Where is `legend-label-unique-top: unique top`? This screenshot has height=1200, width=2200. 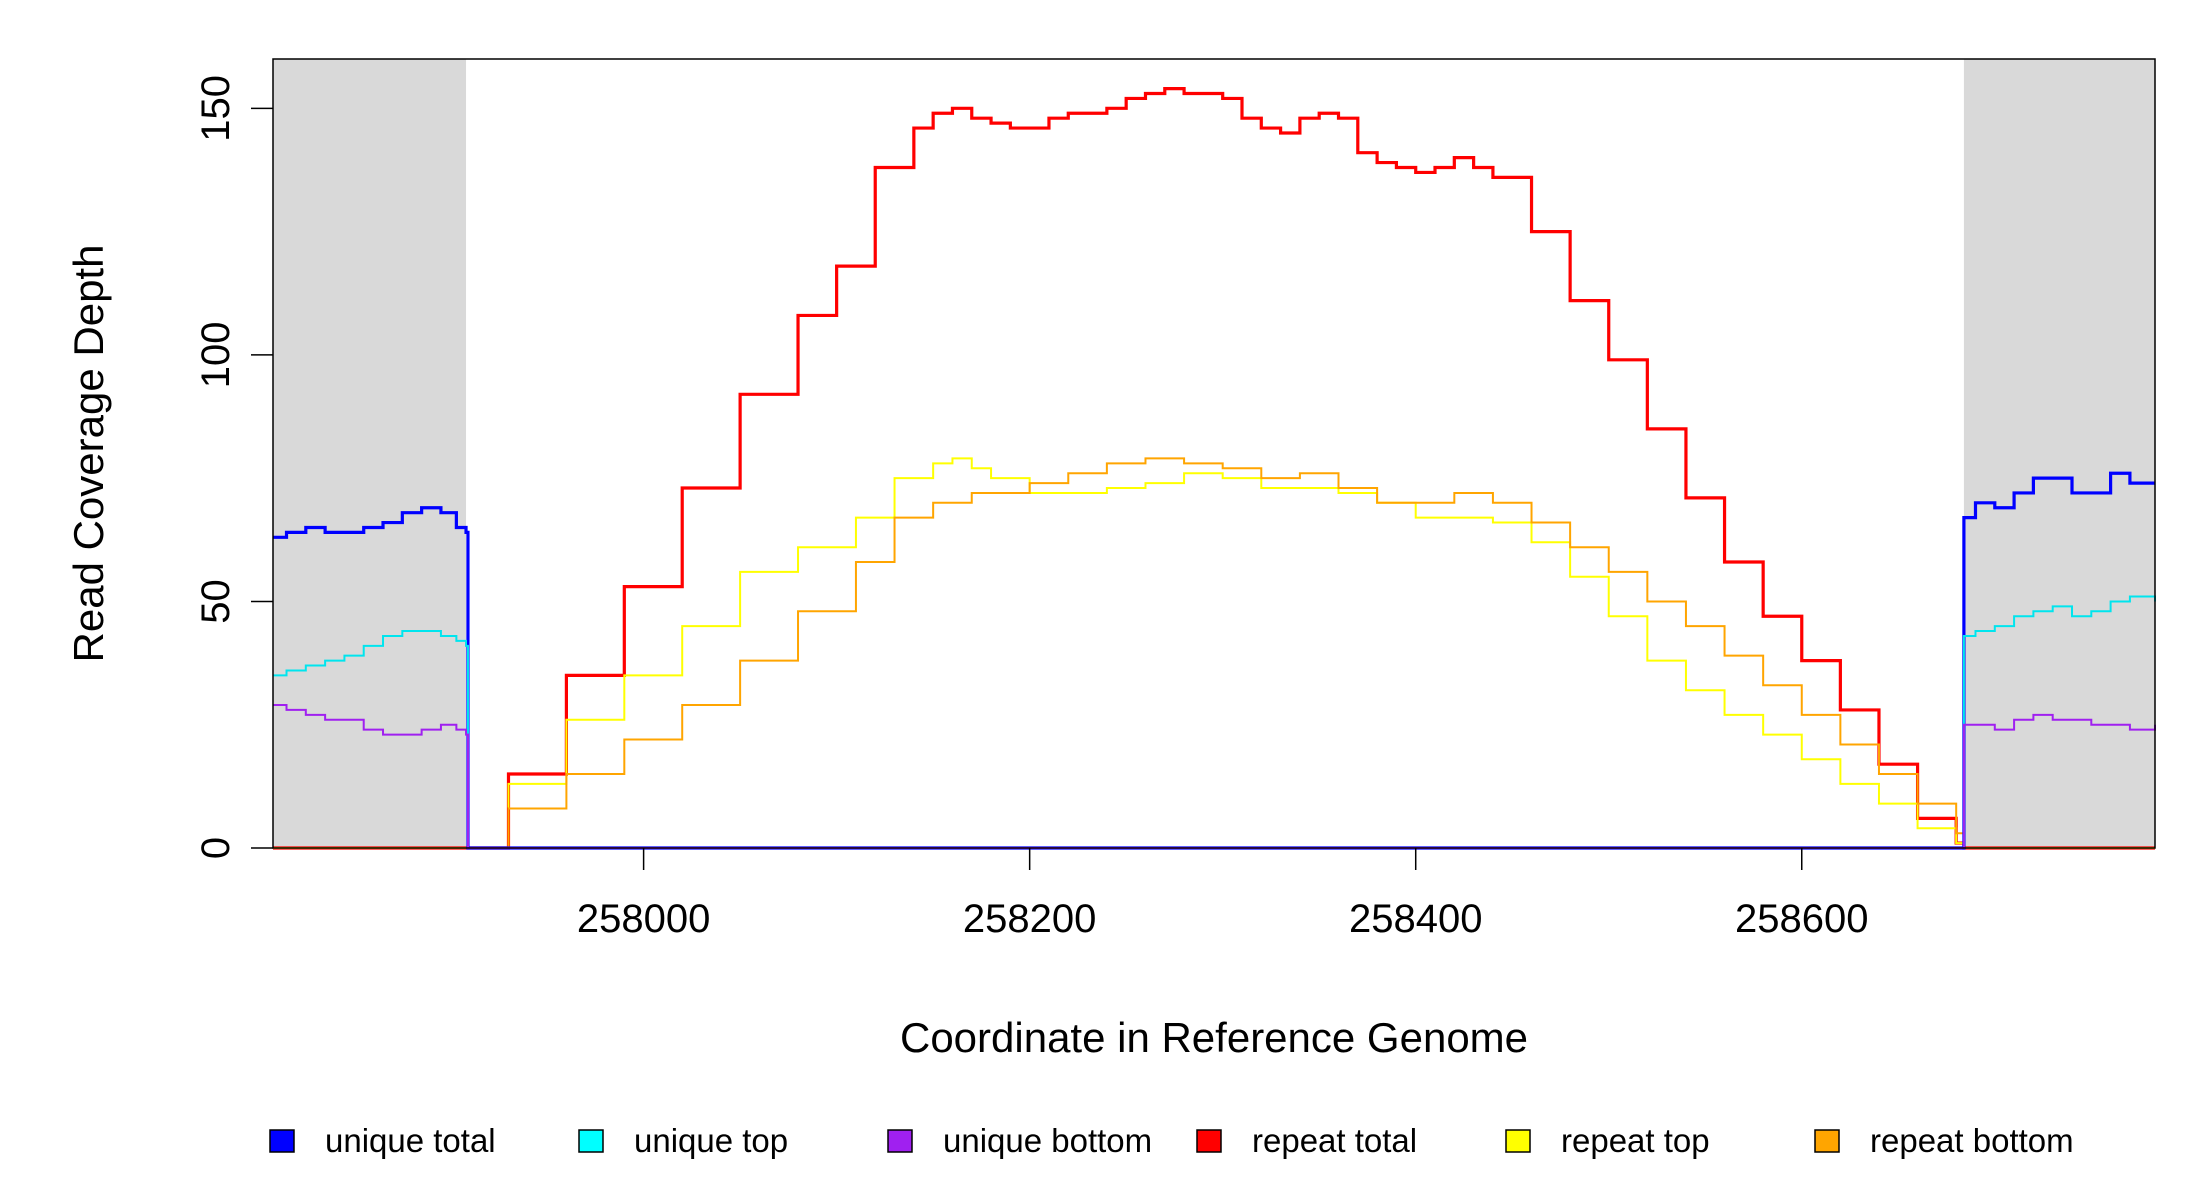
legend-label-unique-top: unique top is located at coordinates (711, 1140).